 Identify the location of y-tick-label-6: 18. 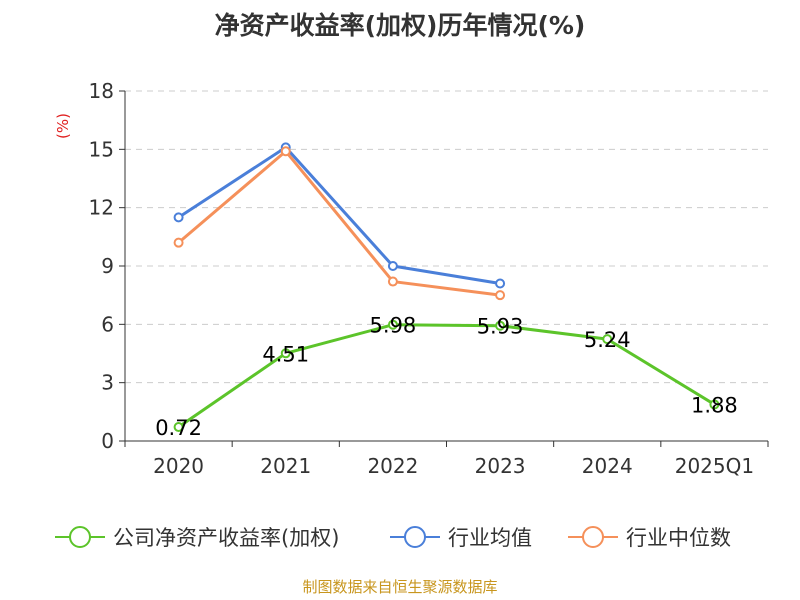
(101, 91).